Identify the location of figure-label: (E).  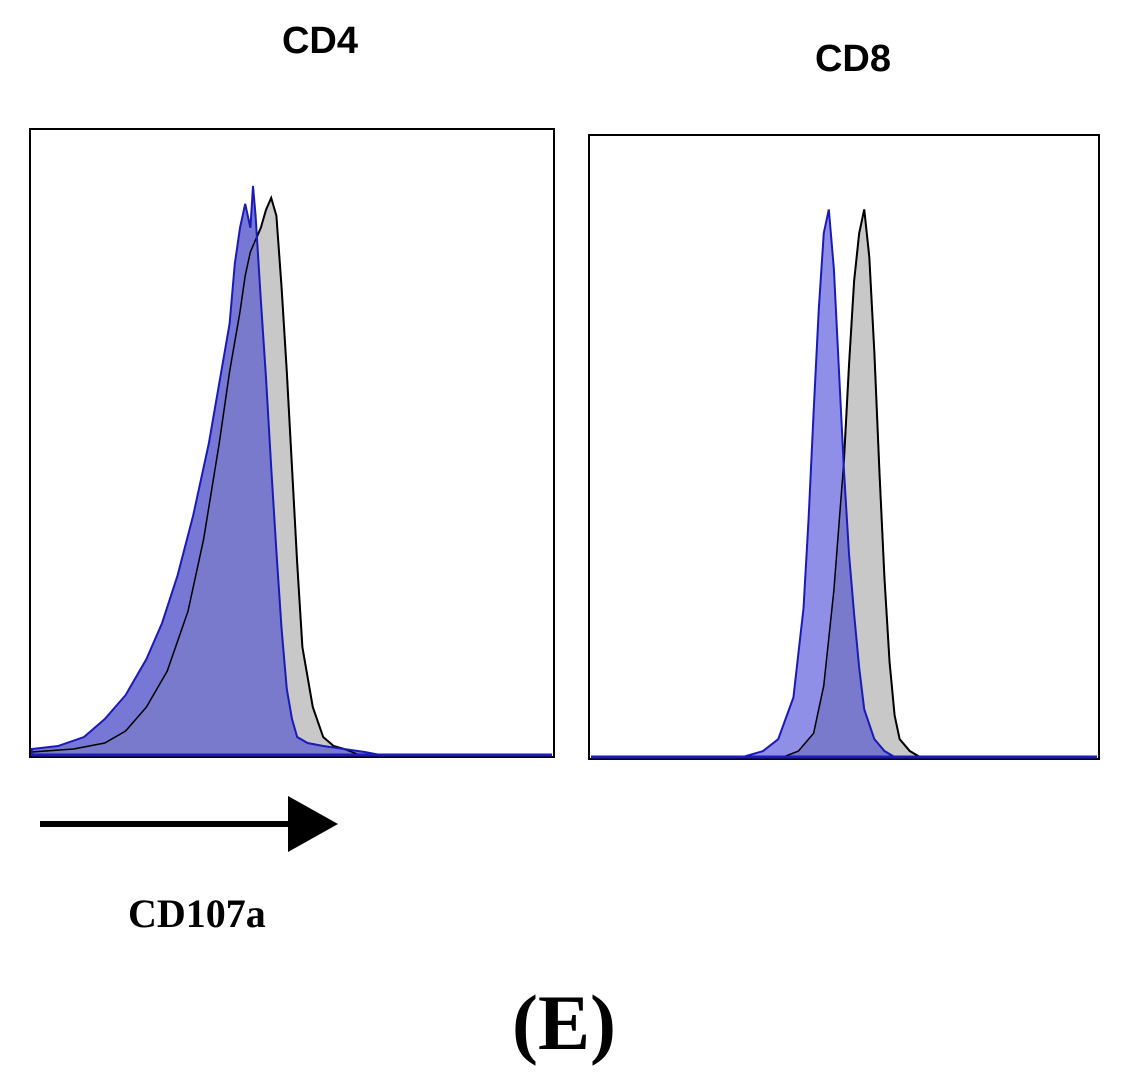
(564, 1022).